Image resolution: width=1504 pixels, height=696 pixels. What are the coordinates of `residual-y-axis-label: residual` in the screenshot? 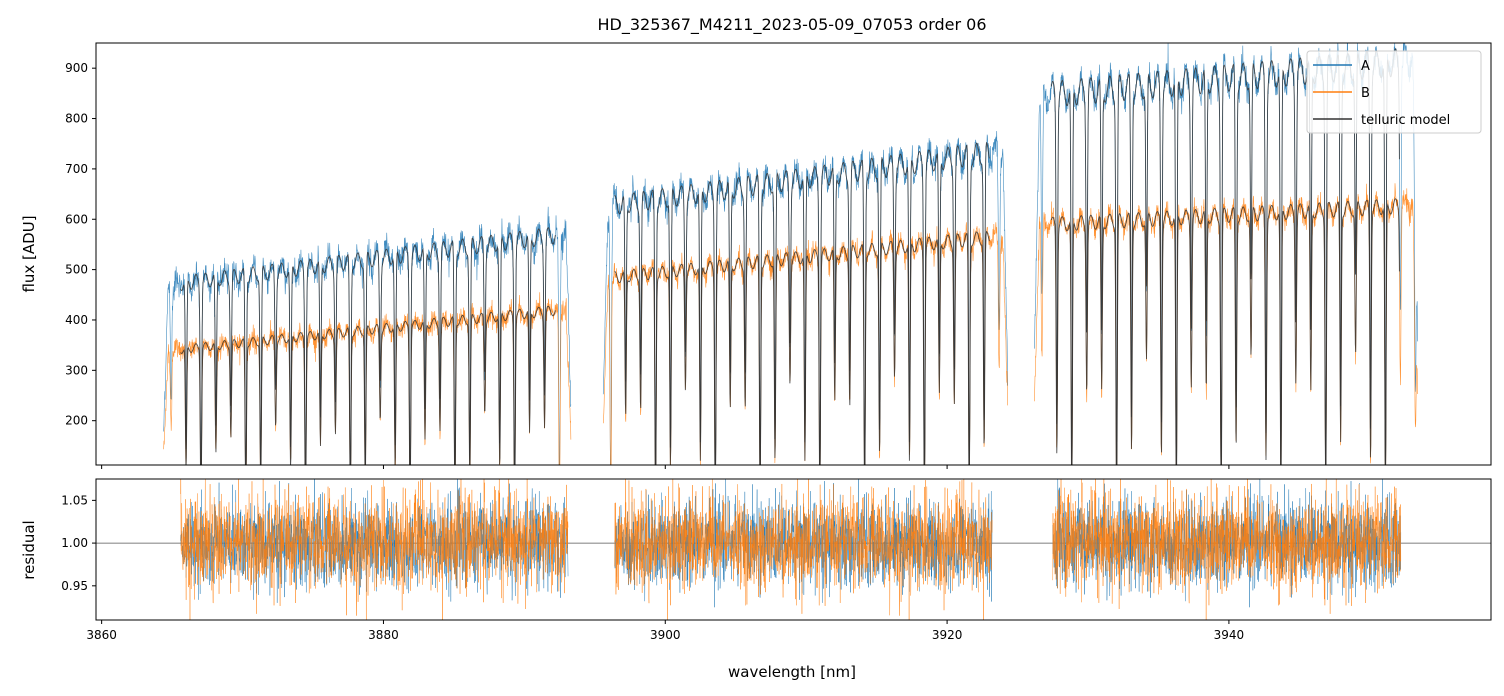 It's located at (29, 549).